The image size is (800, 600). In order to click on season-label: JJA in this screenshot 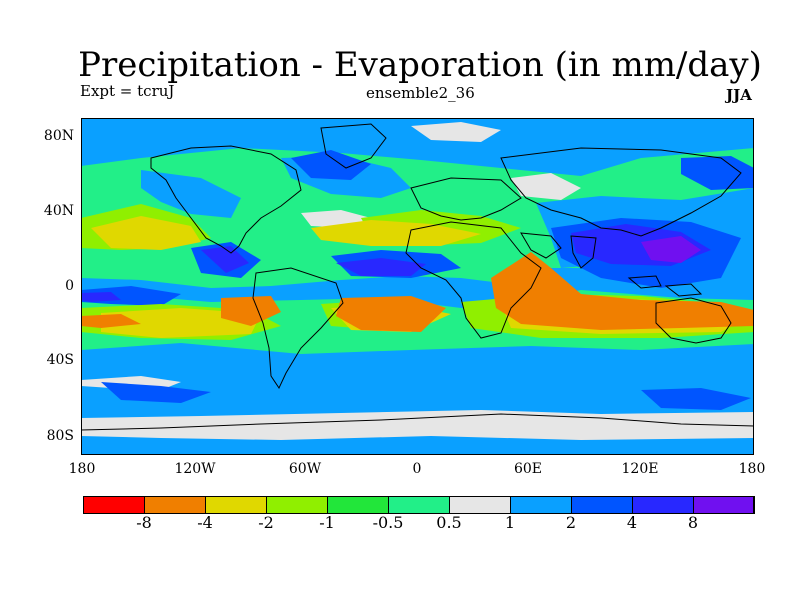, I will do `click(739, 95)`.